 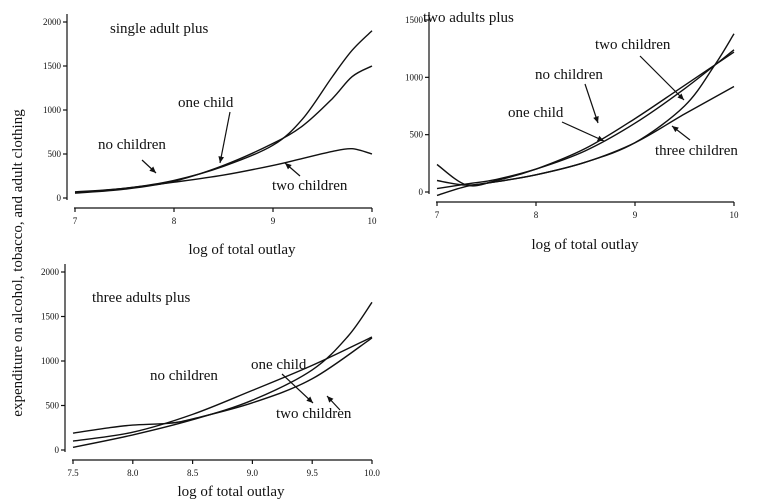 What do you see at coordinates (253, 473) in the screenshot?
I see `x-tick-label: 9.0` at bounding box center [253, 473].